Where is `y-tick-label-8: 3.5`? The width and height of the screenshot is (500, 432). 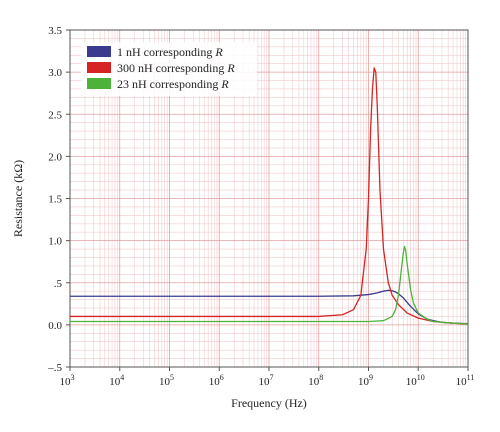 y-tick-label-8: 3.5 is located at coordinates (55, 31).